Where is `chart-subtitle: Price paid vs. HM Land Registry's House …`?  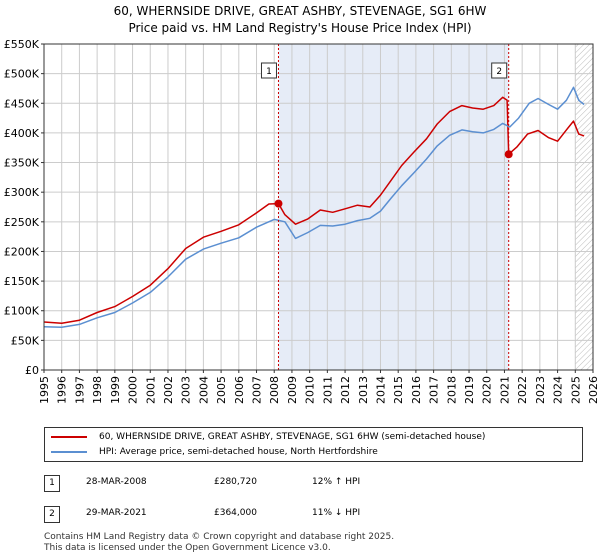 chart-subtitle: Price paid vs. HM Land Registry's House … is located at coordinates (300, 28).